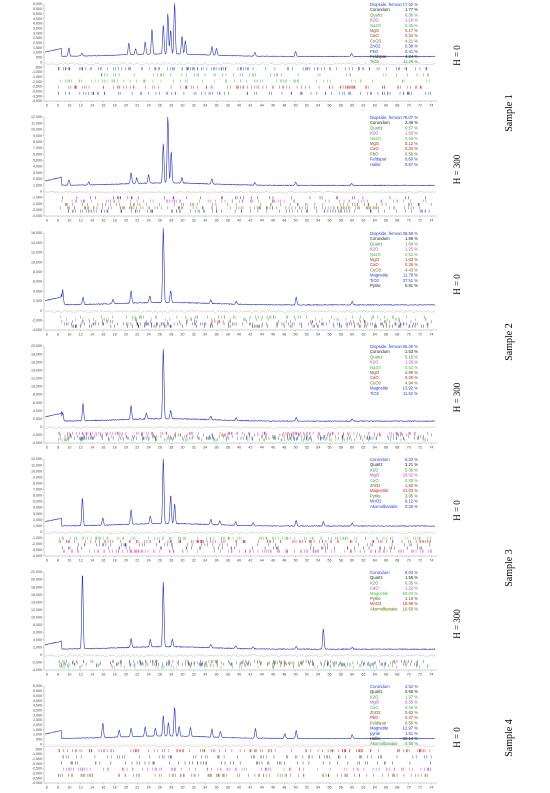 Image resolution: width=550 pixels, height=793 pixels. I want to click on y-tick-label: 22,000, so click(36, 572).